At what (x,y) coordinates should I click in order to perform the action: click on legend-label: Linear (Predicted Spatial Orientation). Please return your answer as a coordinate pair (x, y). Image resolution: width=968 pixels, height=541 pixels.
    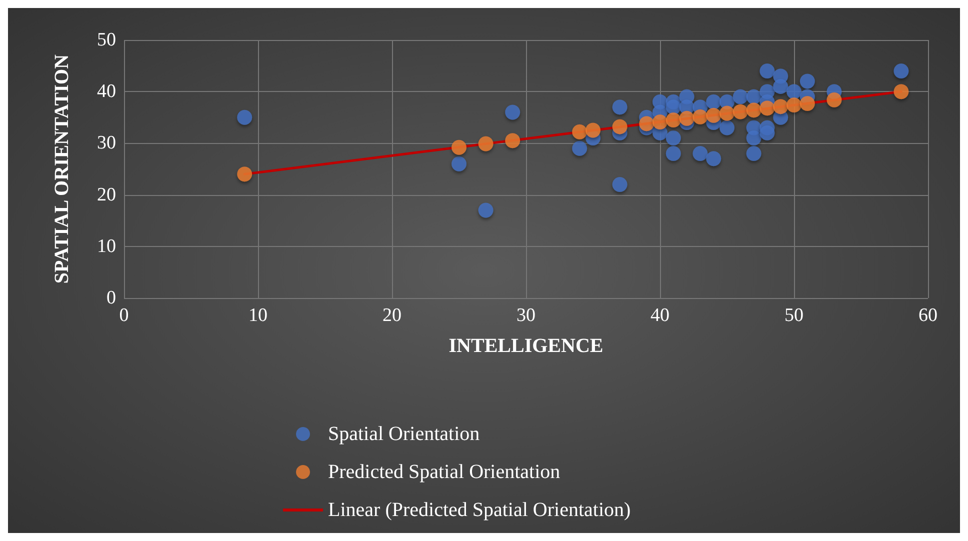
    Looking at the image, I should click on (479, 510).